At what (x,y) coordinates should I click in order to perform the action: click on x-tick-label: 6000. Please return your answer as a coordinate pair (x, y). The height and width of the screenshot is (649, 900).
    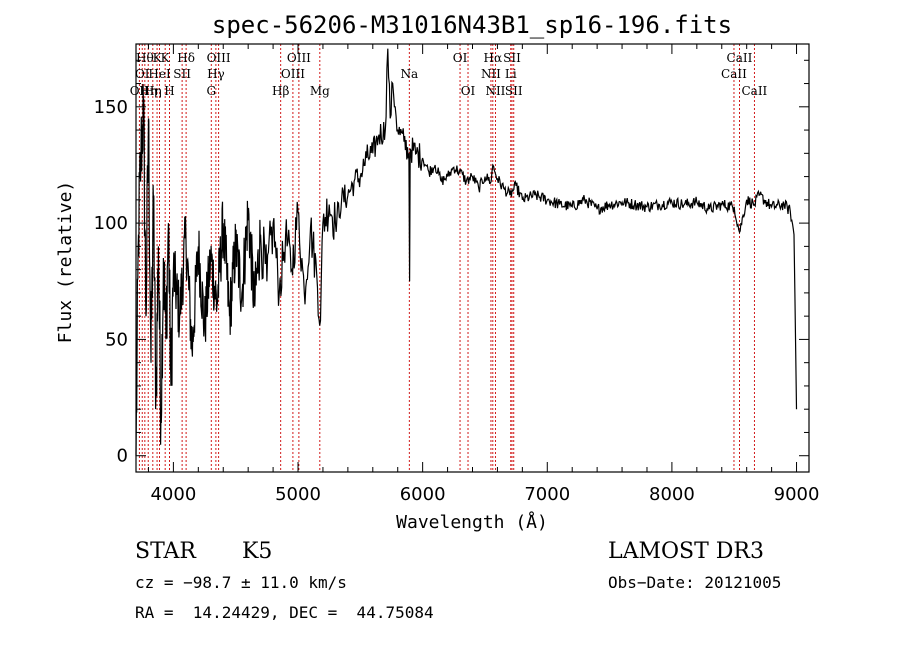
    Looking at the image, I should click on (423, 494).